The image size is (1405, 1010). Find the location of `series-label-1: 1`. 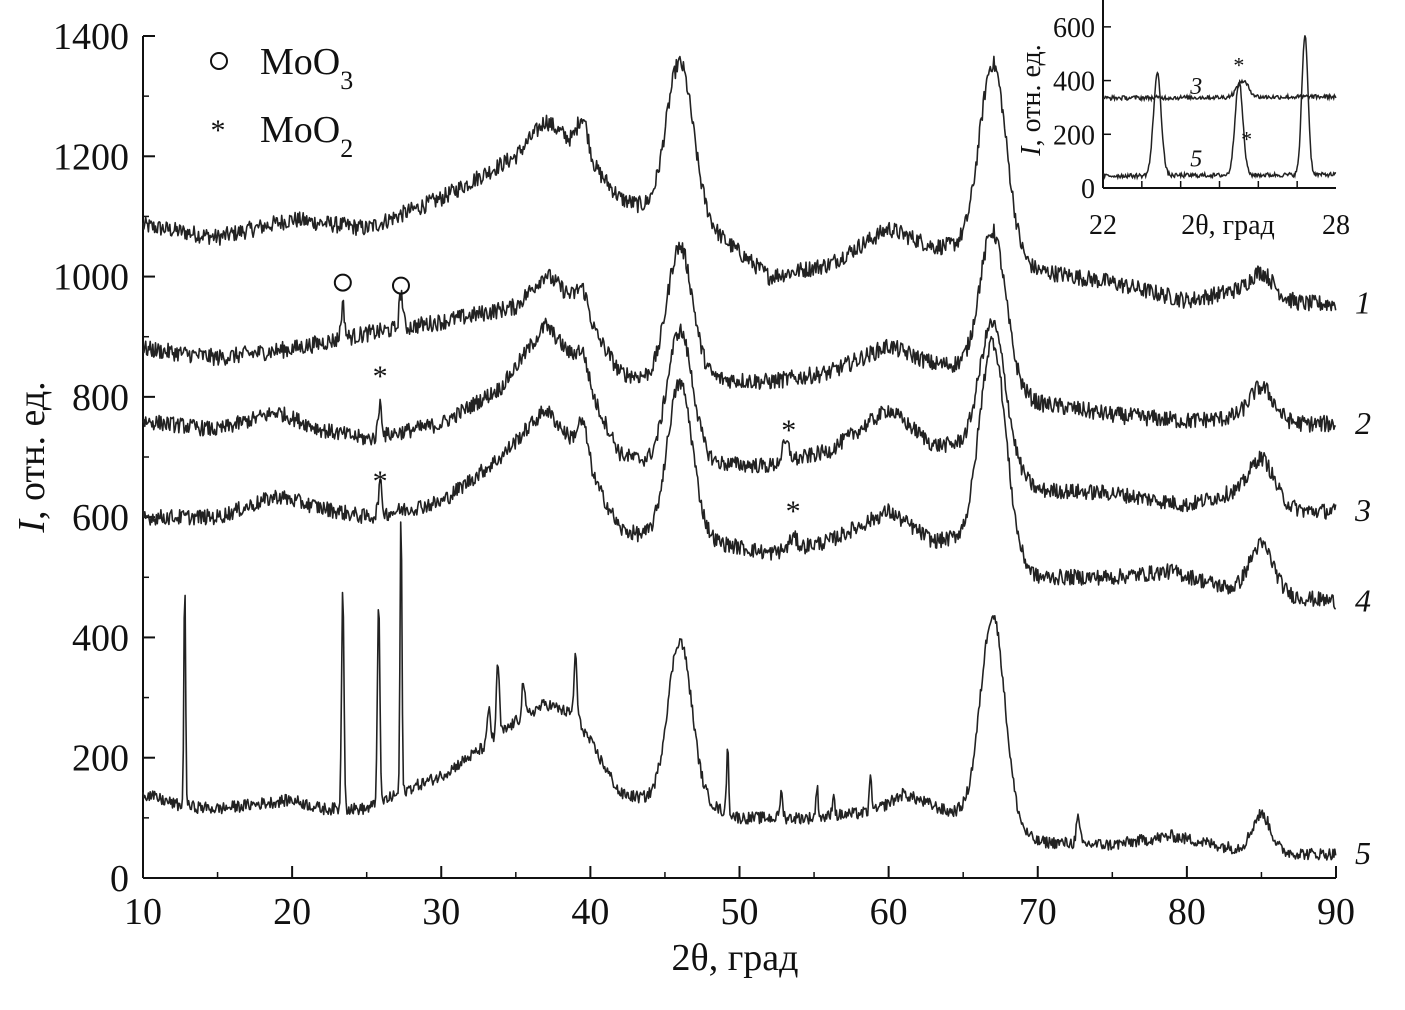

series-label-1: 1 is located at coordinates (1363, 303).